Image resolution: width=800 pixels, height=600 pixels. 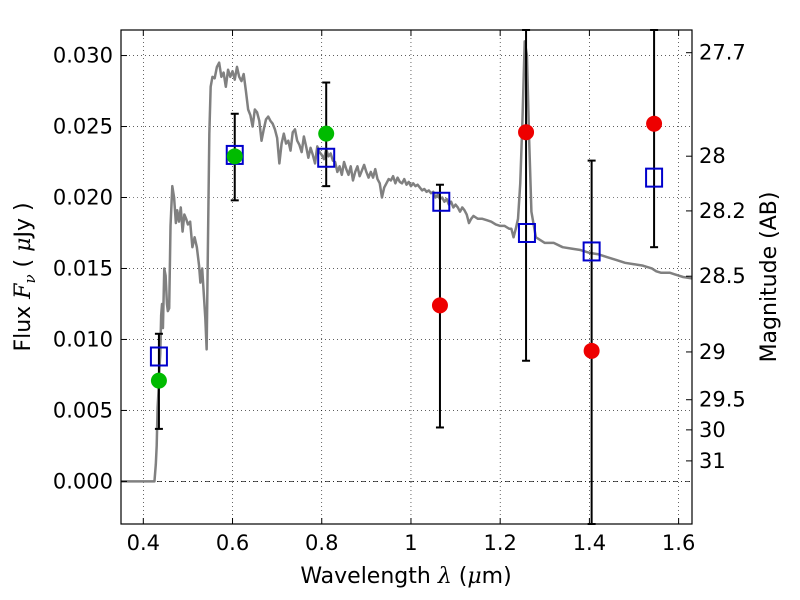 What do you see at coordinates (83, 268) in the screenshot?
I see `y-tick-label: 0.015` at bounding box center [83, 268].